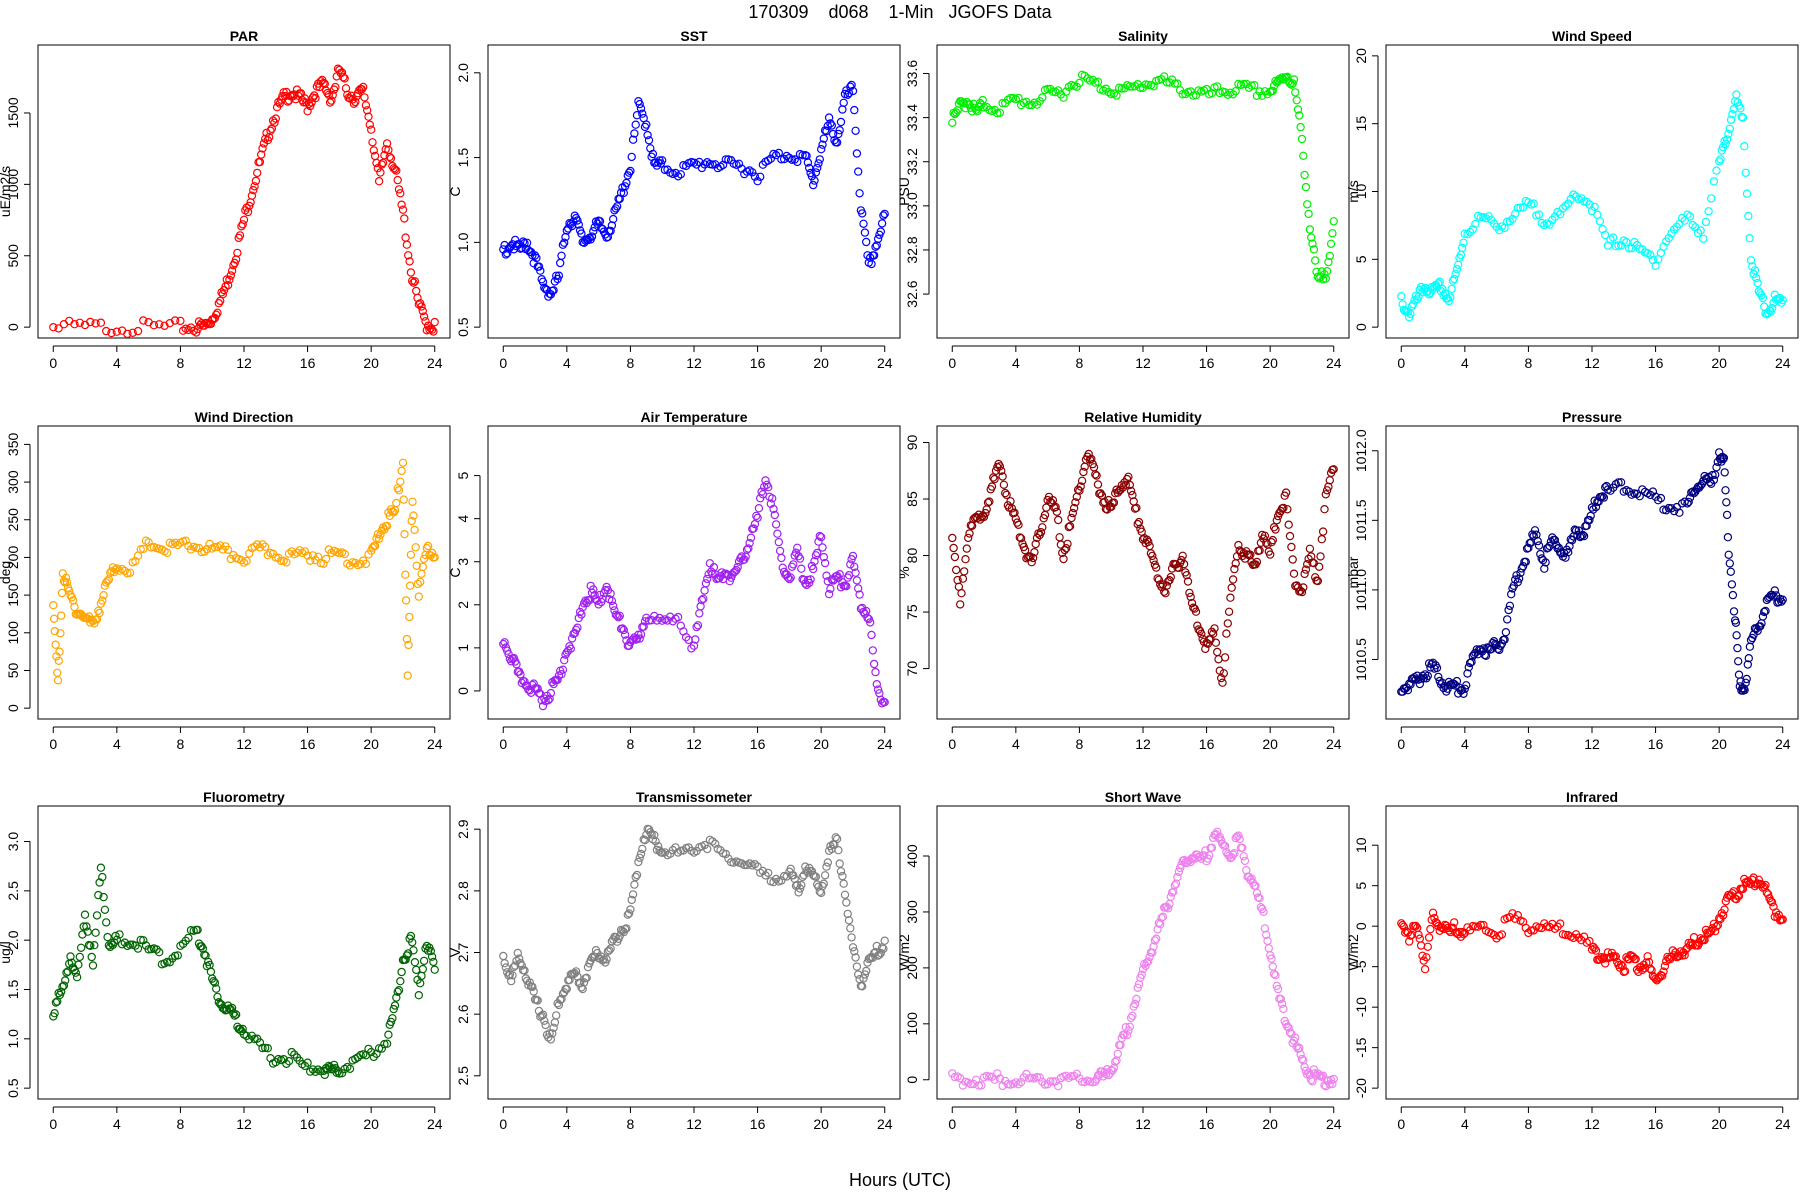  What do you see at coordinates (1123, 960) in the screenshot?
I see `panel-short-wave: Short Wave 0 4 8 12 16 20 24 0 100 200 300 400 W/m2` at bounding box center [1123, 960].